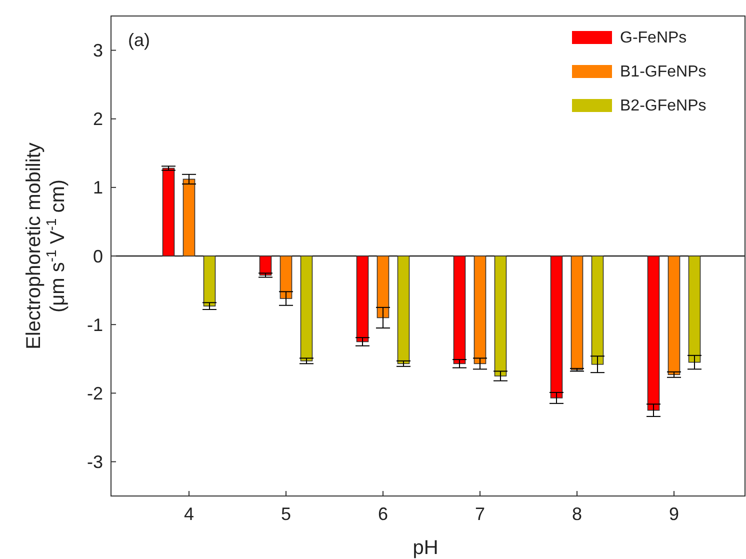 Image resolution: width=746 pixels, height=559 pixels. Describe the element at coordinates (663, 72) in the screenshot. I see `legend-label: B1-GFeNPs` at that location.